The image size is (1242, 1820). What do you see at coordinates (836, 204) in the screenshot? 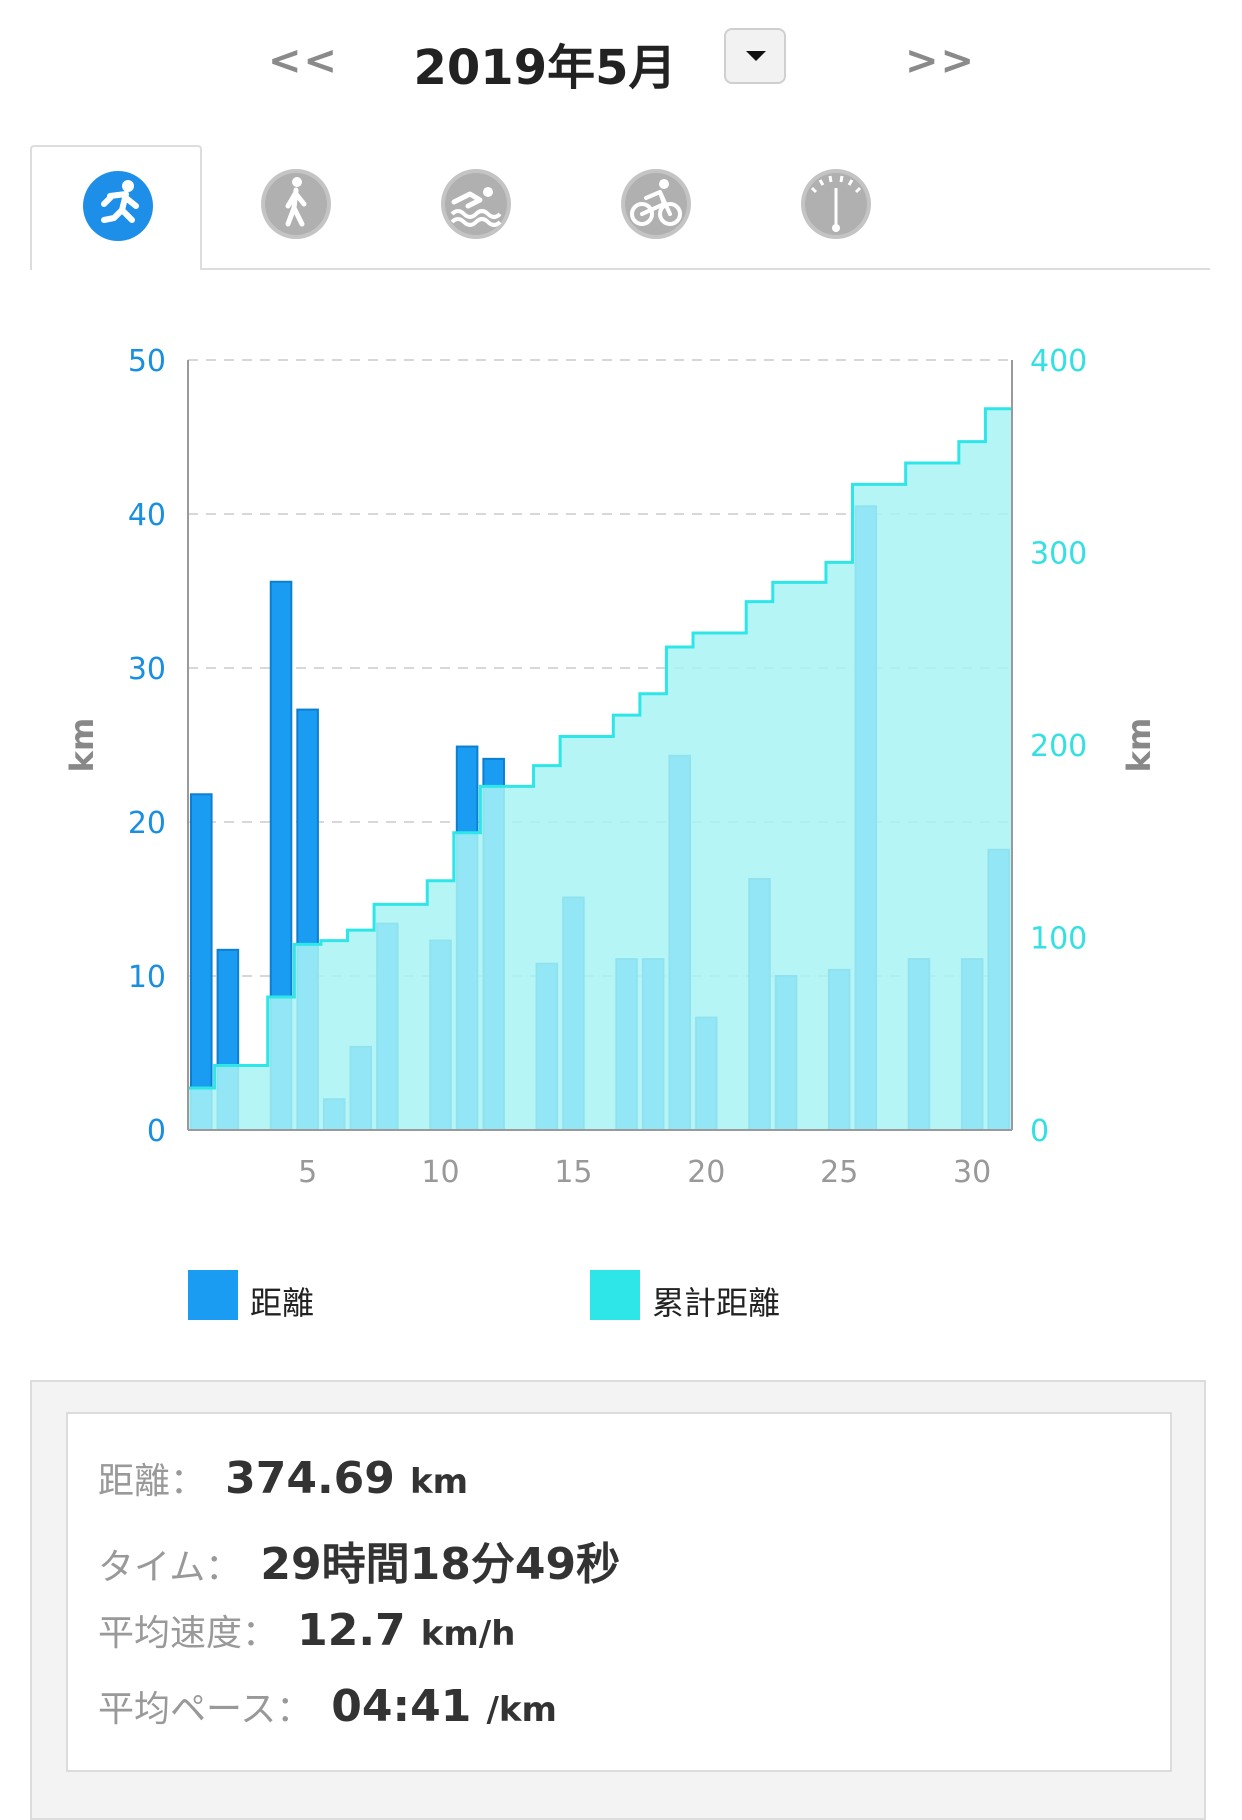
I see `meter-icon` at bounding box center [836, 204].